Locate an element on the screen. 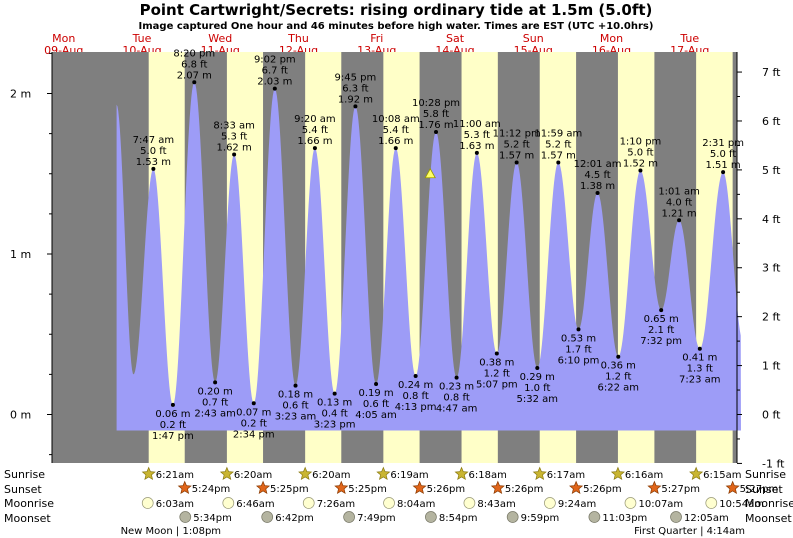 This screenshot has height=538, width=793. day-name: Wed is located at coordinates (220, 38).